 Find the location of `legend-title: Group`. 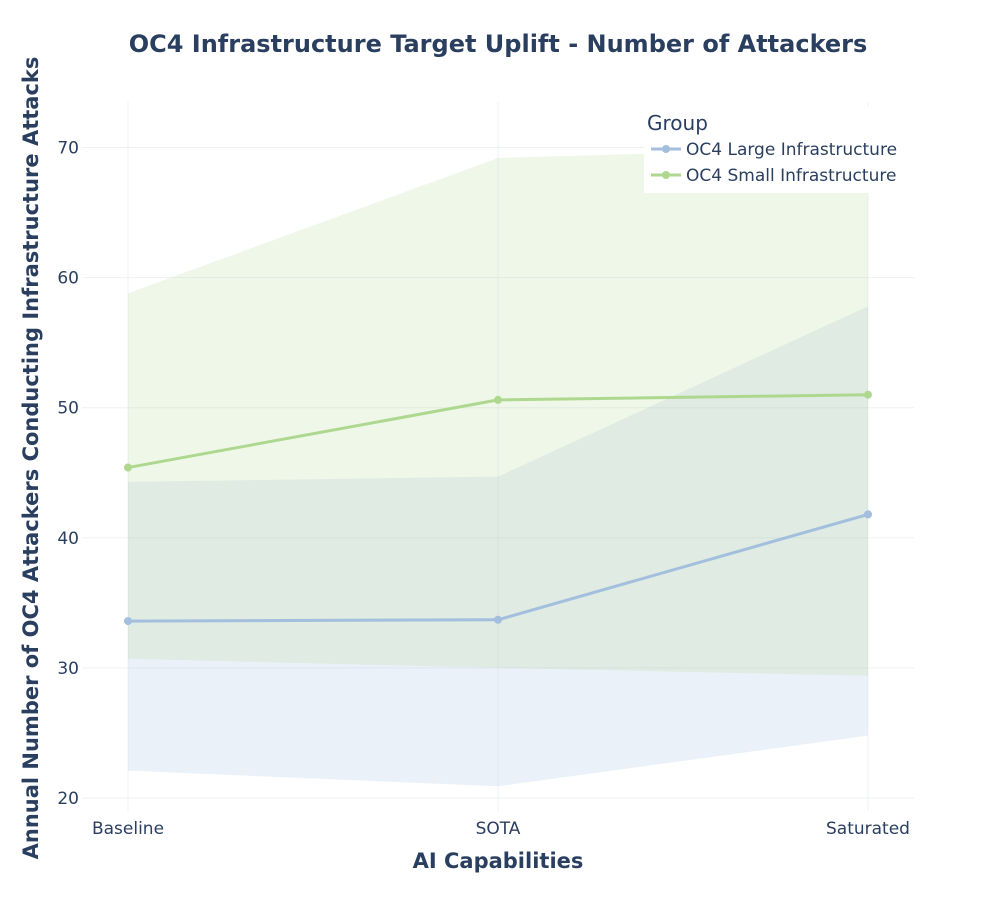

legend-title: Group is located at coordinates (677, 123).